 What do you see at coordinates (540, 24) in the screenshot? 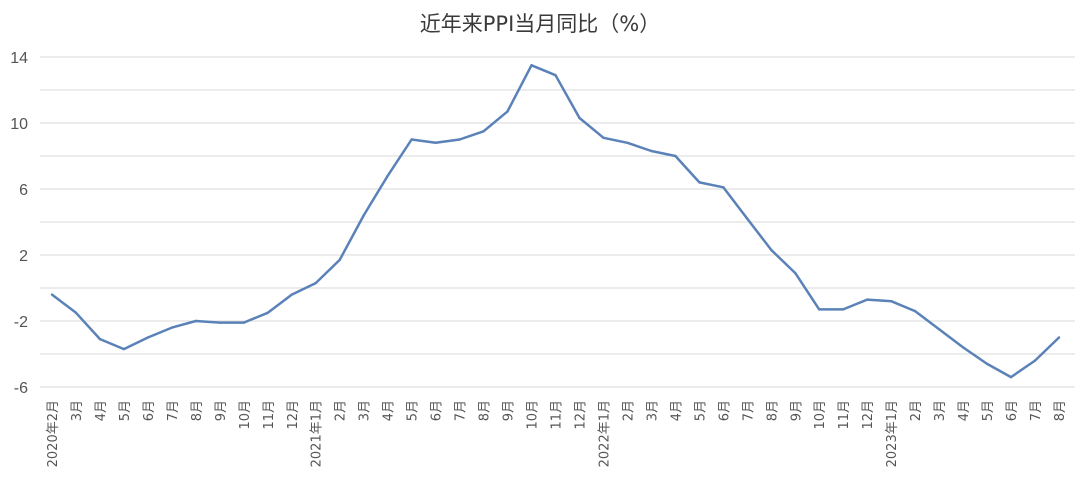
I see `chart-title: 近年来PPI当月同比（%）` at bounding box center [540, 24].